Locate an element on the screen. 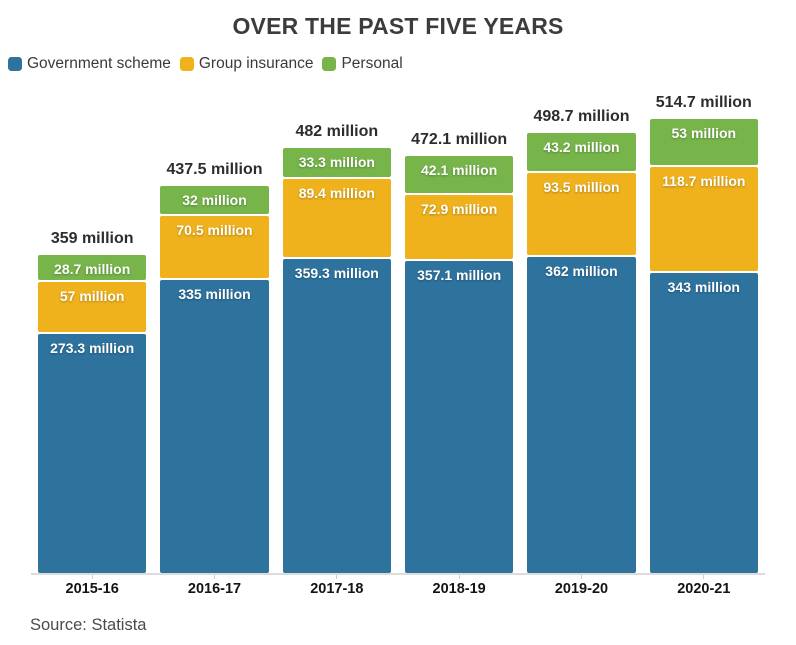 This screenshot has height=645, width=796. segment-personal: 43.2 million is located at coordinates (581, 152).